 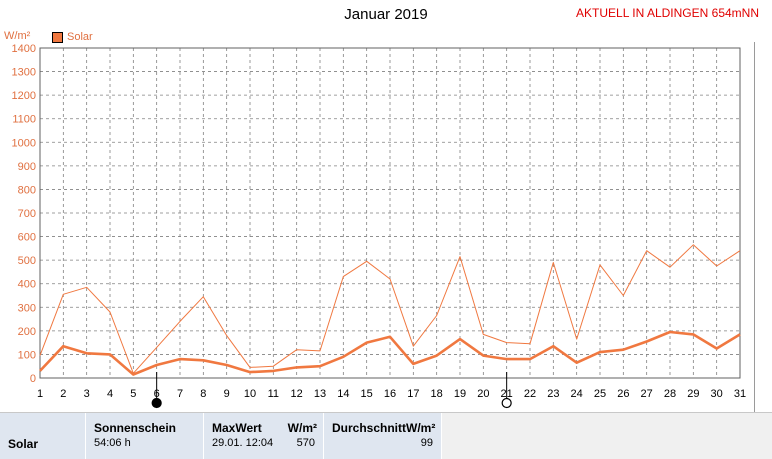 What do you see at coordinates (437, 394) in the screenshot?
I see `x-tick-label: 18` at bounding box center [437, 394].